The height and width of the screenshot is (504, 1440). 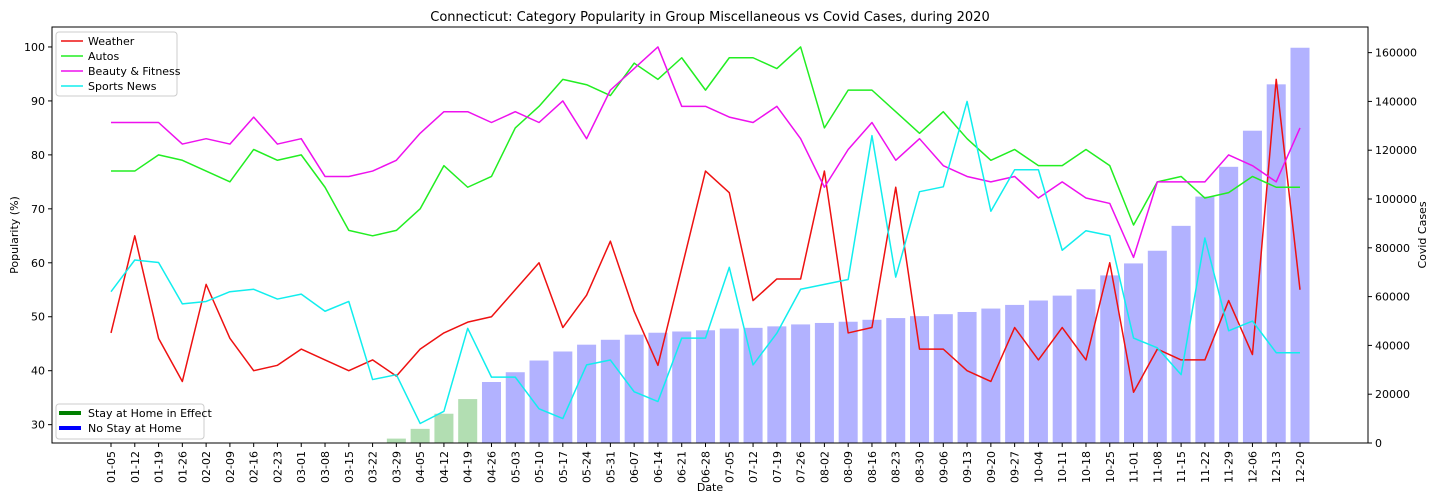 I want to click on x-tick-label: 08-16, so click(x=872, y=467).